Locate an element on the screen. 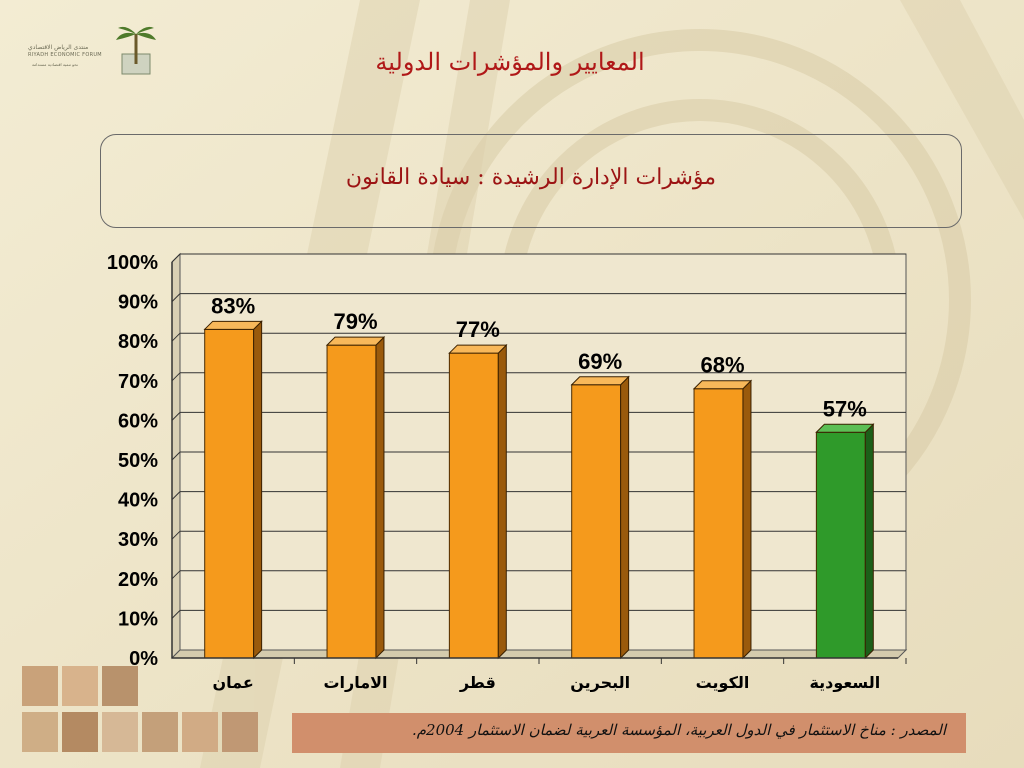 This screenshot has height=768, width=1024. logo-name-ar: منتدى الرياض الاقتصادي is located at coordinates (58, 47).